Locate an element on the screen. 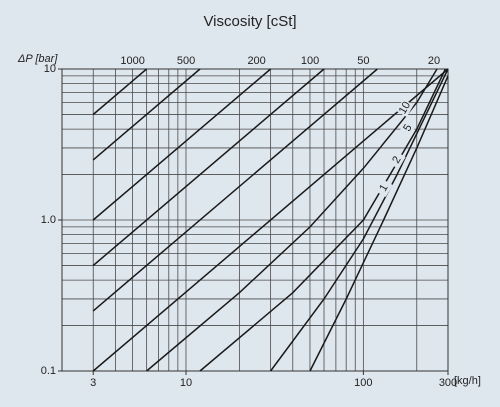  series-label: 2 is located at coordinates (396, 159).